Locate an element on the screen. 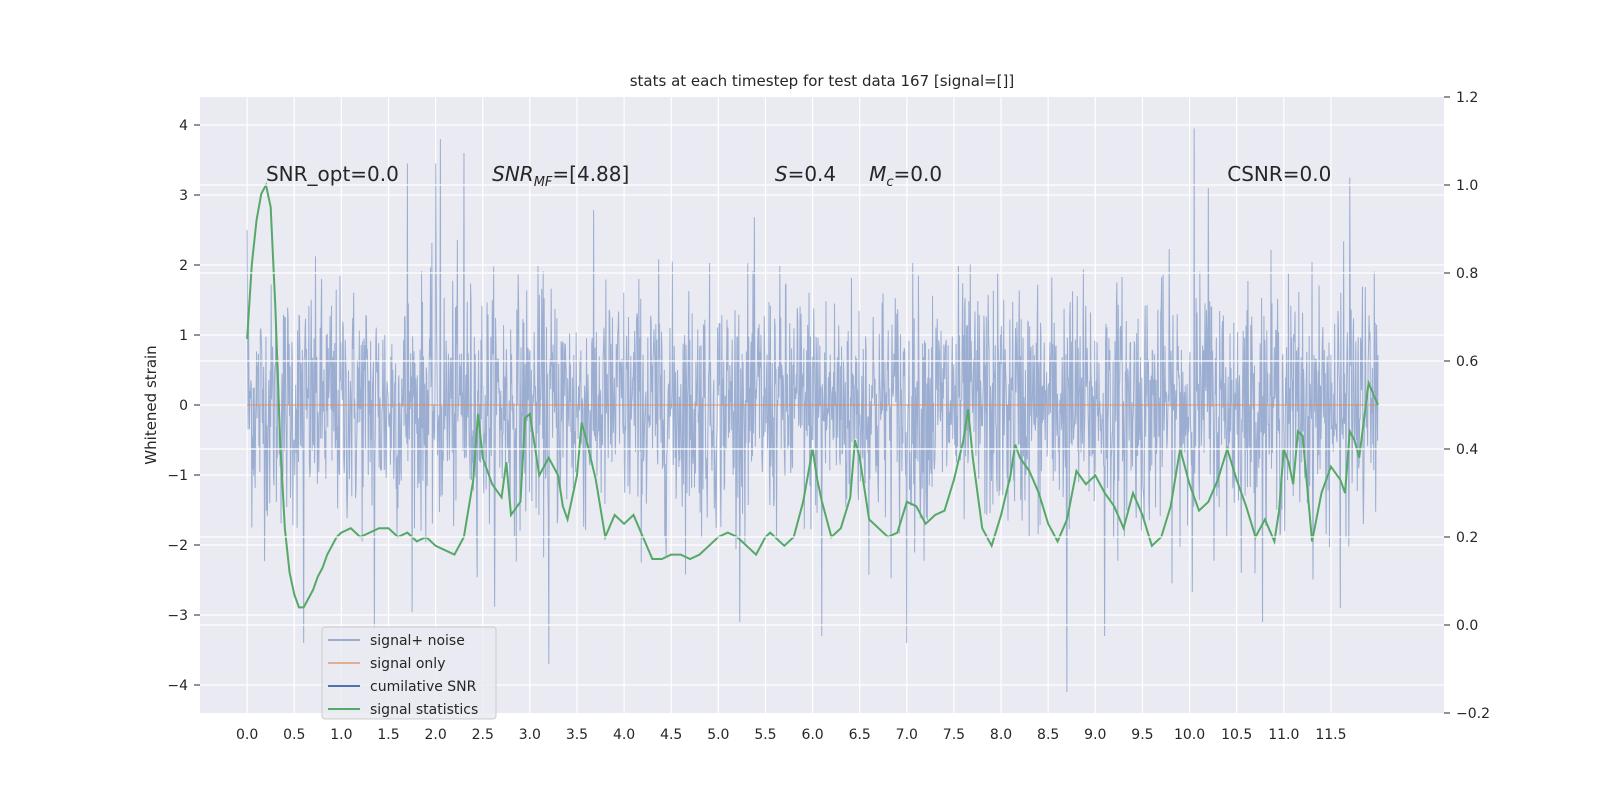  legend-box is located at coordinates (409, 673).